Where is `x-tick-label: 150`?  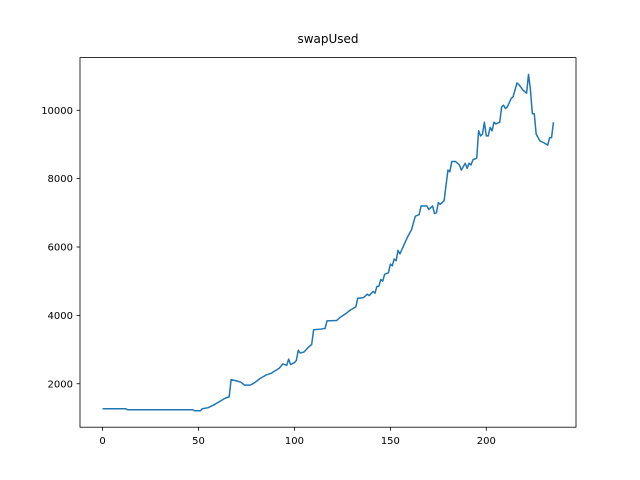
x-tick-label: 150 is located at coordinates (390, 441).